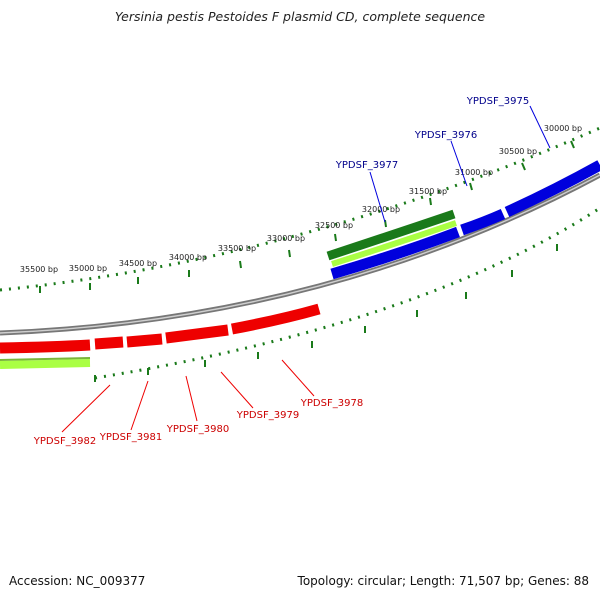 The height and width of the screenshot is (600, 600). I want to click on gene-label-YPDSF_3977: YPDSF_3977, so click(366, 165).